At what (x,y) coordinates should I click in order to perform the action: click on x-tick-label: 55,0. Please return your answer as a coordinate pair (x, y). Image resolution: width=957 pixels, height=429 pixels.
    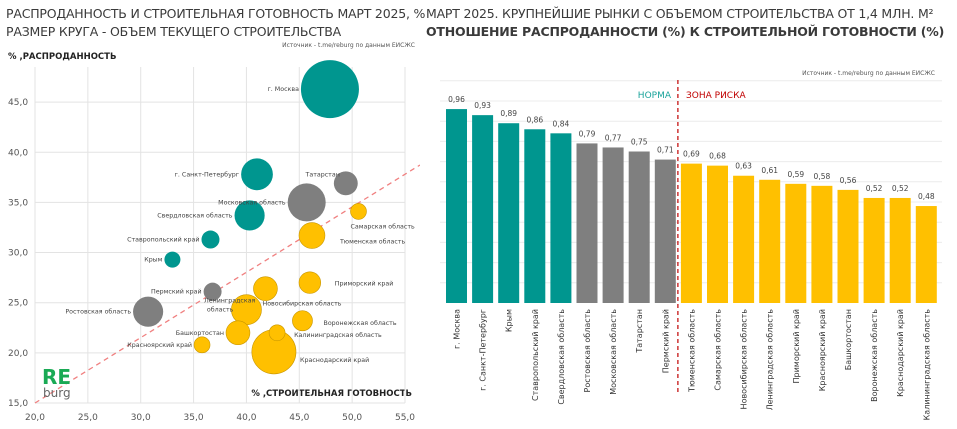
    Looking at the image, I should click on (405, 418).